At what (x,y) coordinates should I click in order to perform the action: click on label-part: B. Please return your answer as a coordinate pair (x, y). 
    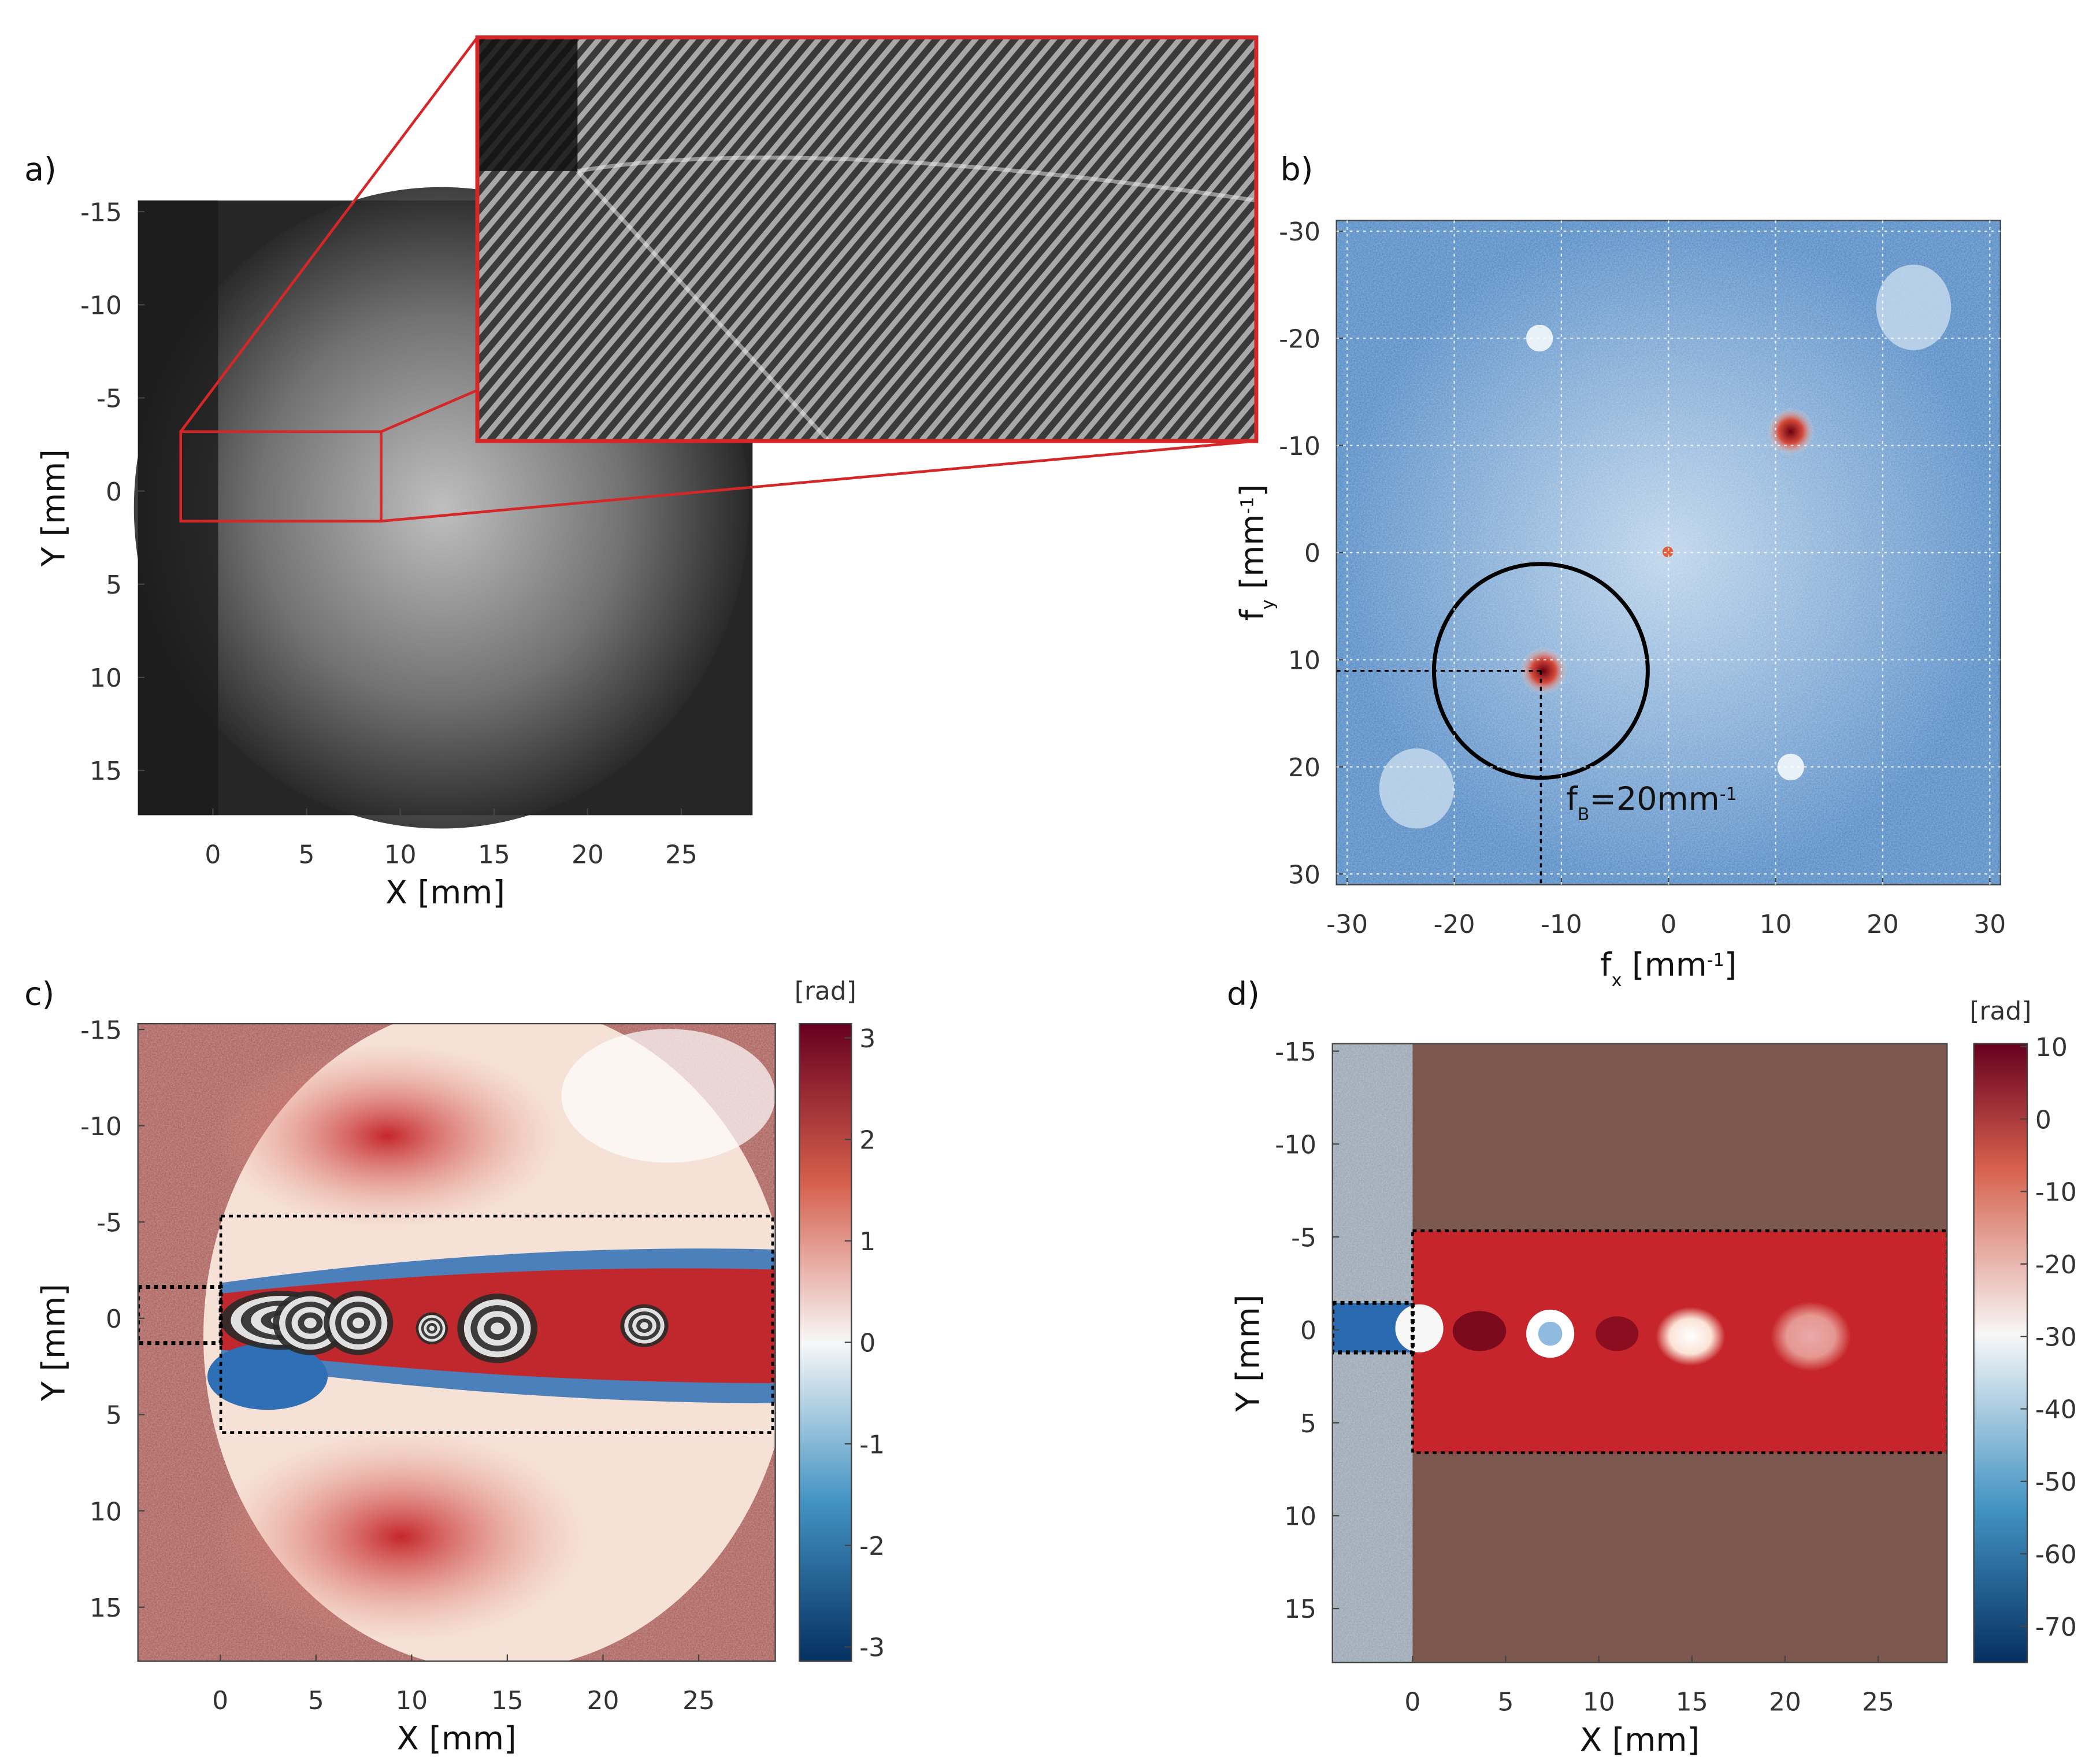
    Looking at the image, I should click on (1584, 815).